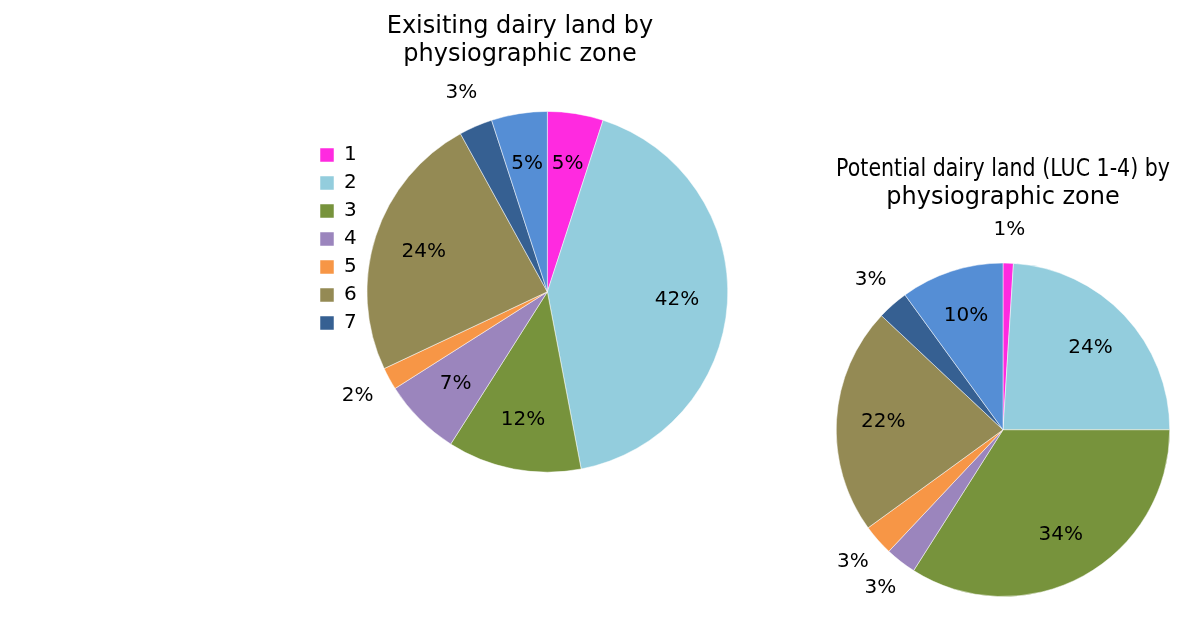  I want to click on data-label: 42%, so click(677, 298).